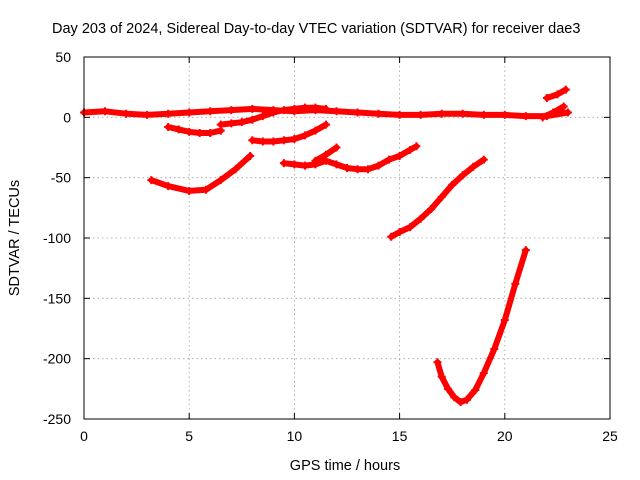 The image size is (640, 480). I want to click on y-tick-label: -50, so click(61, 178).